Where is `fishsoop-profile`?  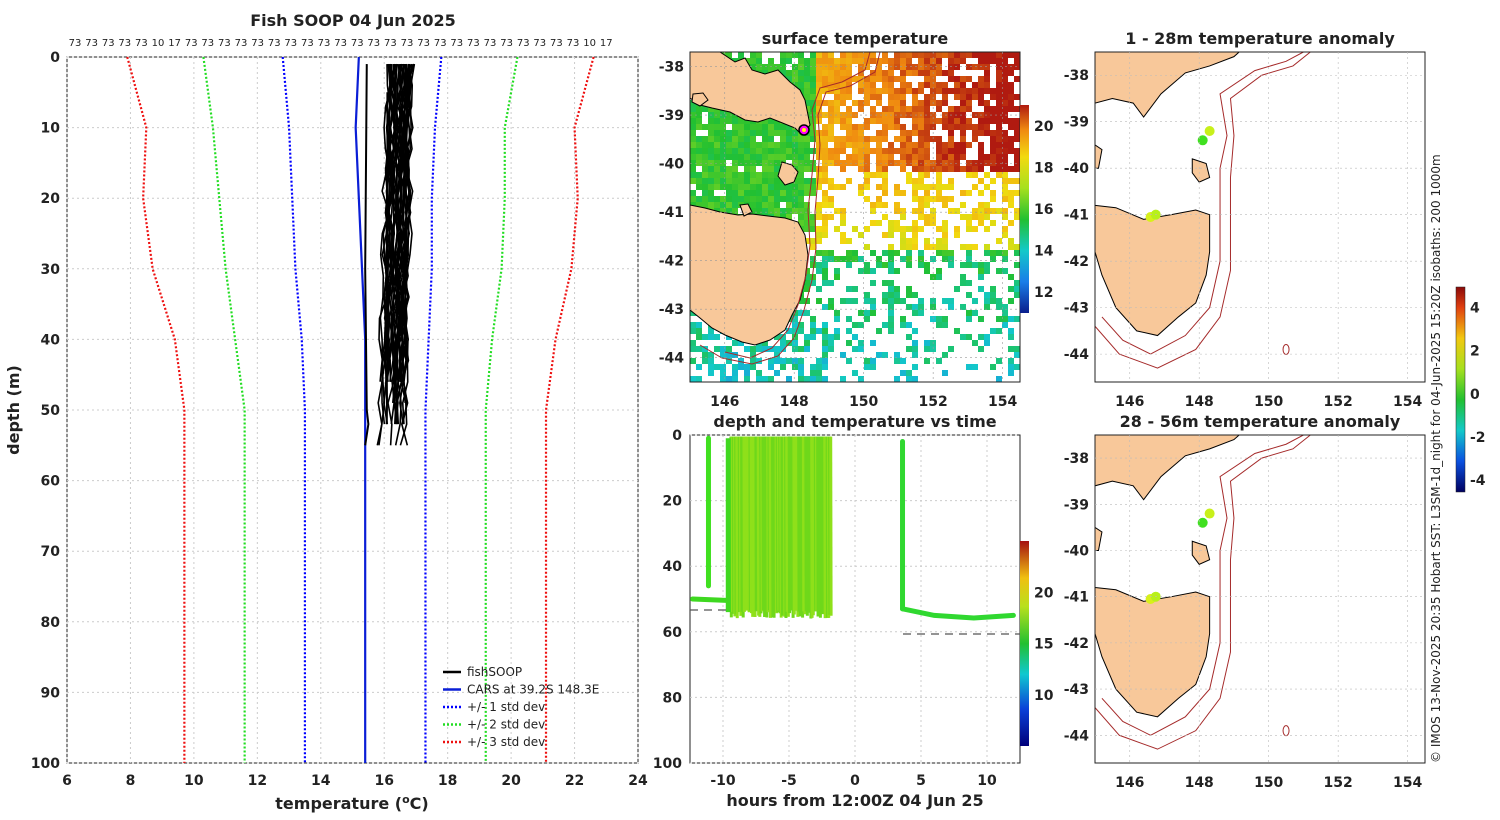 fishsoop-profile is located at coordinates (406, 254).